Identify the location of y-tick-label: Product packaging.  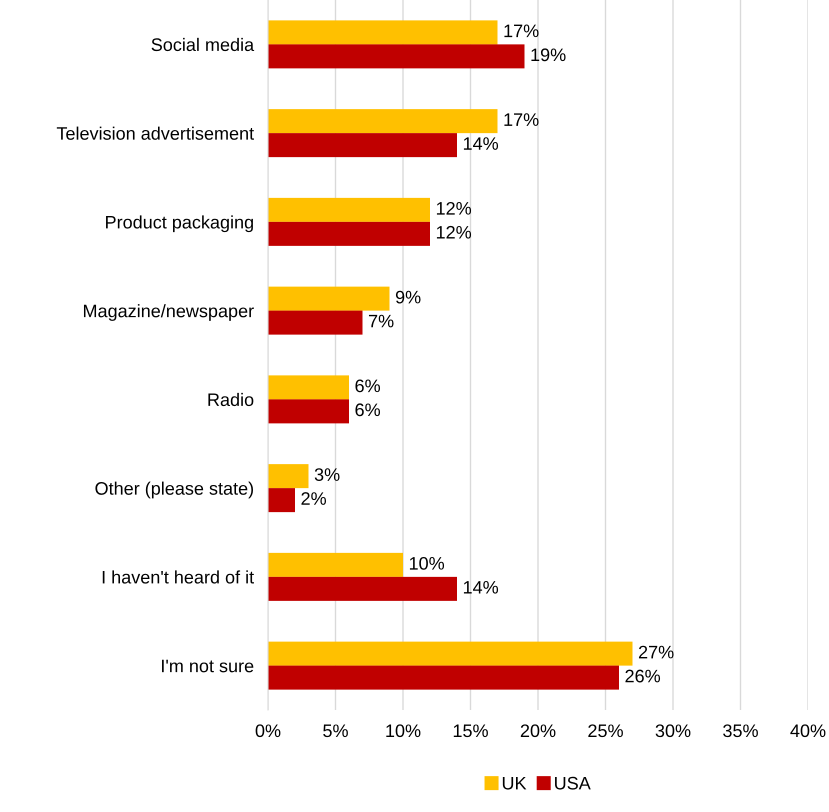
(179, 223).